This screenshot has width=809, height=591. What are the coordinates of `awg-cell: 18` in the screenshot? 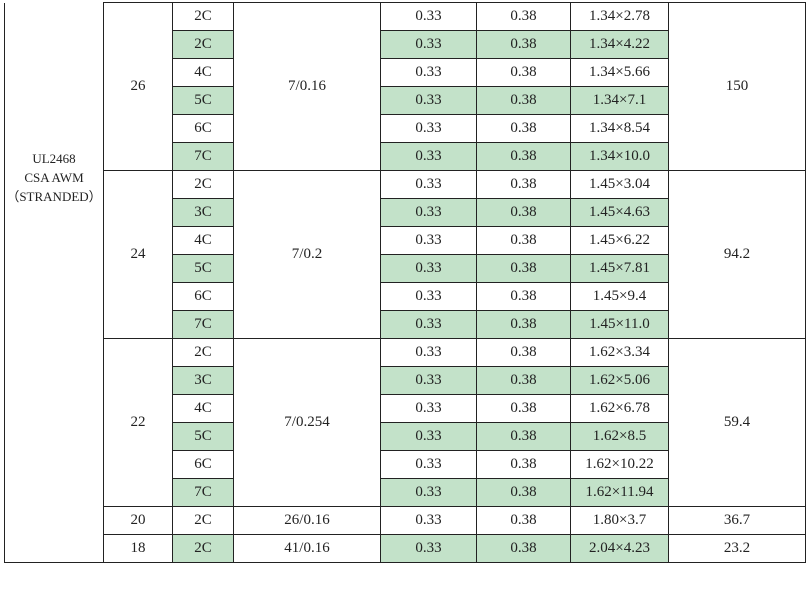 It's located at (138, 548).